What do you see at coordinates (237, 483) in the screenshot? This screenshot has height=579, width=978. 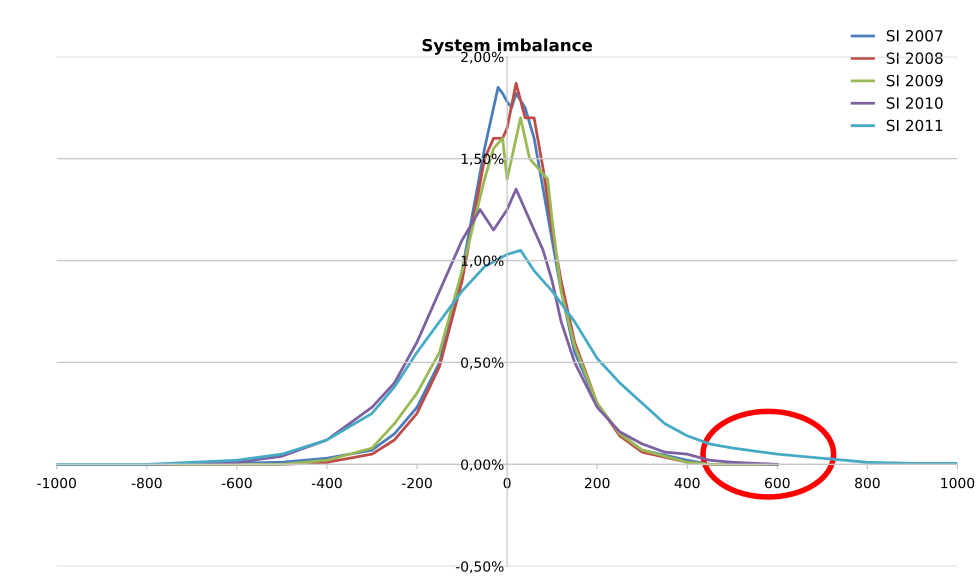 I see `x-tick-label: -600` at bounding box center [237, 483].